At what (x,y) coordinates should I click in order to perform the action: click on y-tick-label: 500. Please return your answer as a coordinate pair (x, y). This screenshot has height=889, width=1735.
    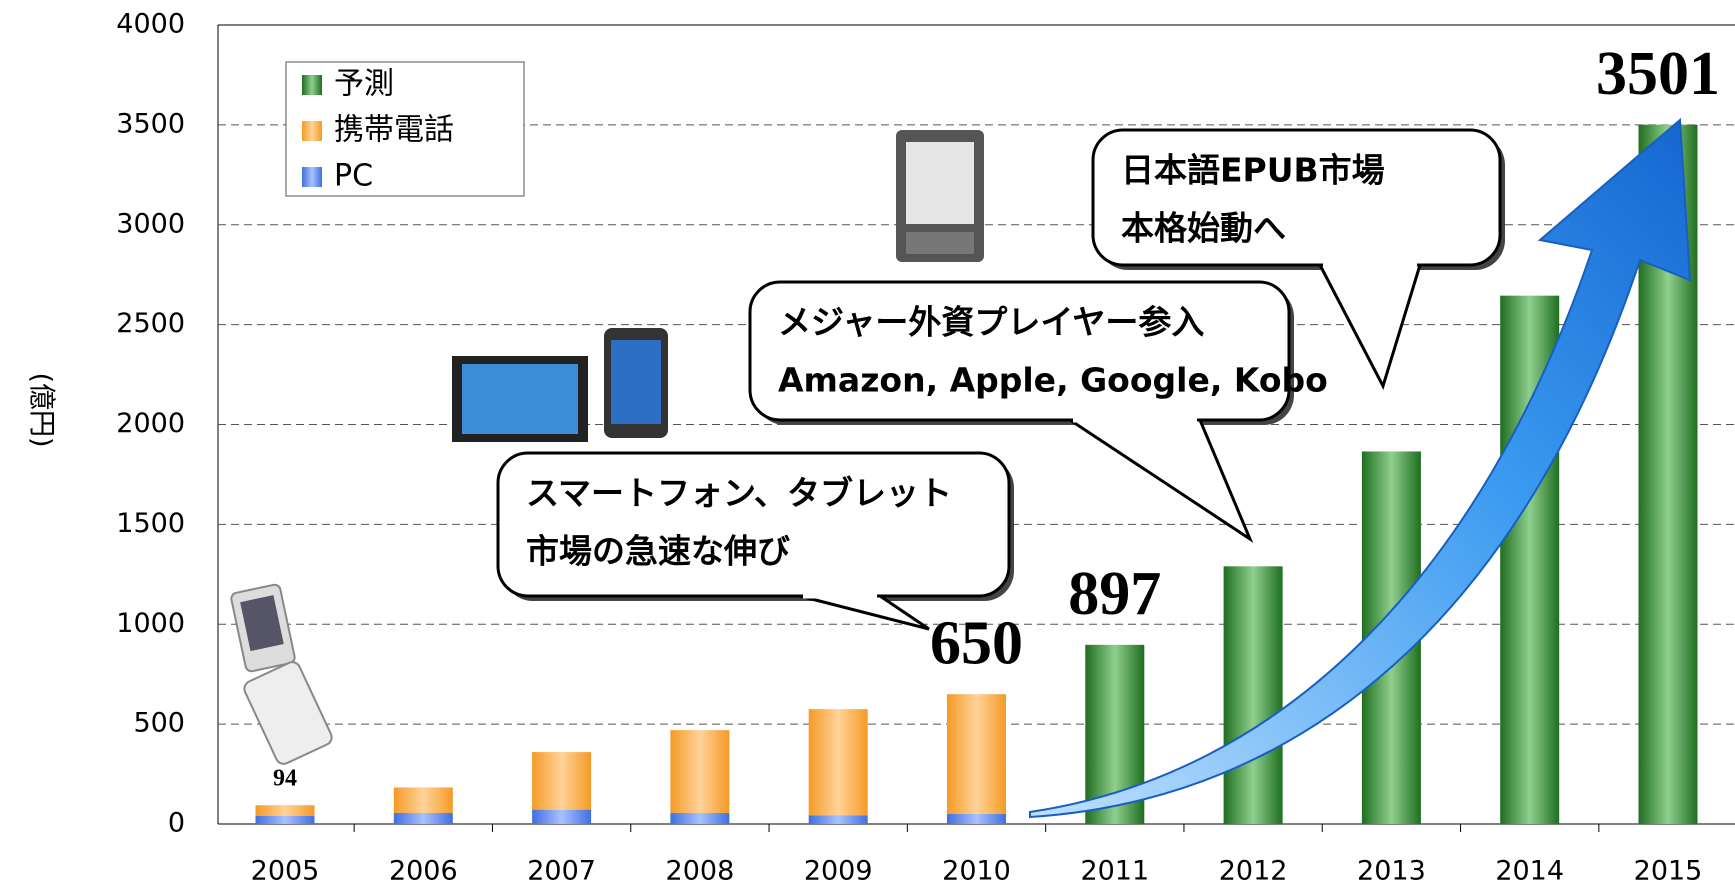
    Looking at the image, I should click on (159, 723).